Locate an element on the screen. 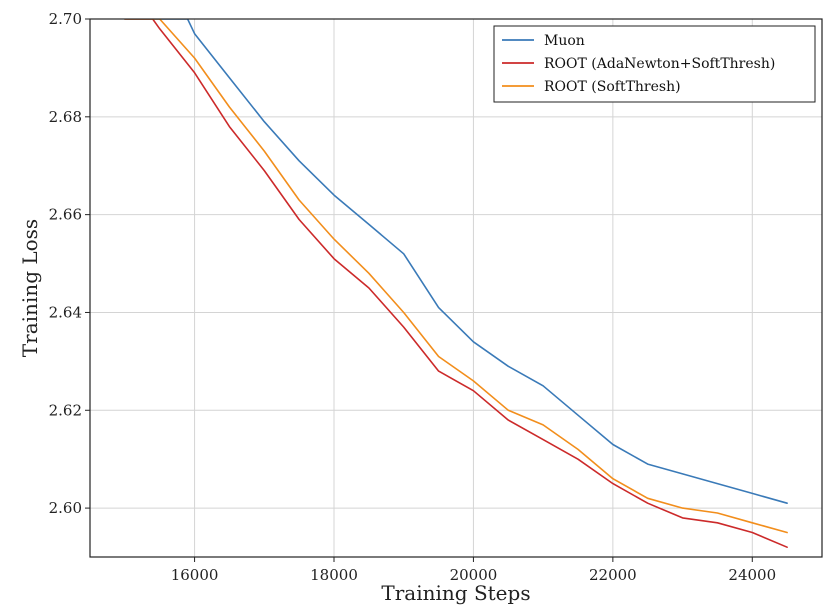  legend-label-0: Muon is located at coordinates (564, 41).